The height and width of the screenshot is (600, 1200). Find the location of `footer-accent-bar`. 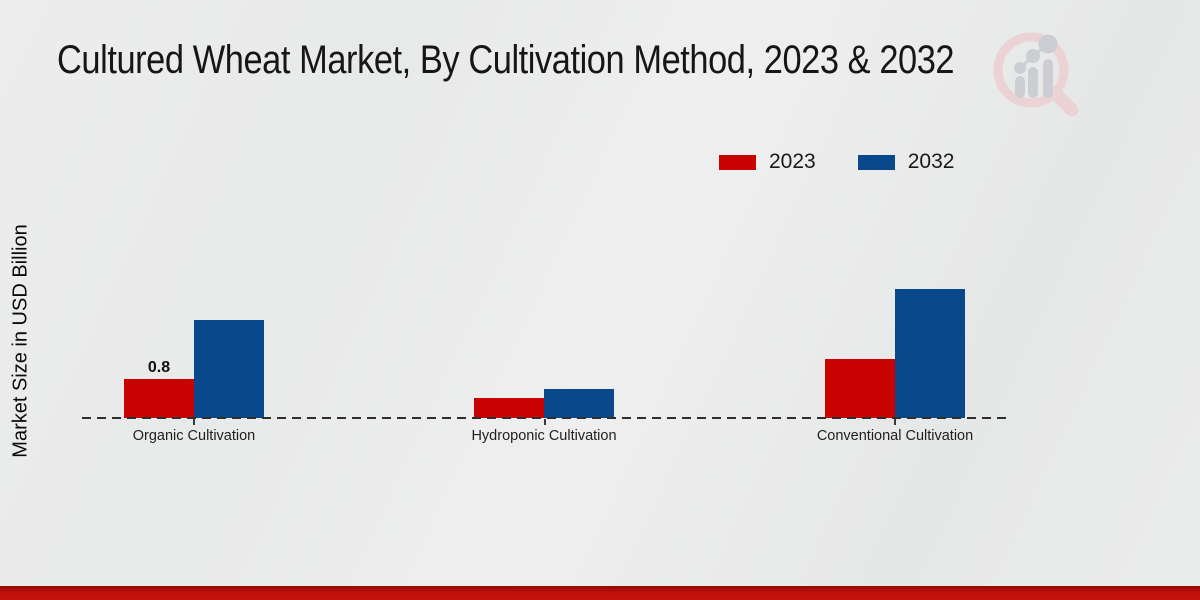

footer-accent-bar is located at coordinates (600, 593).